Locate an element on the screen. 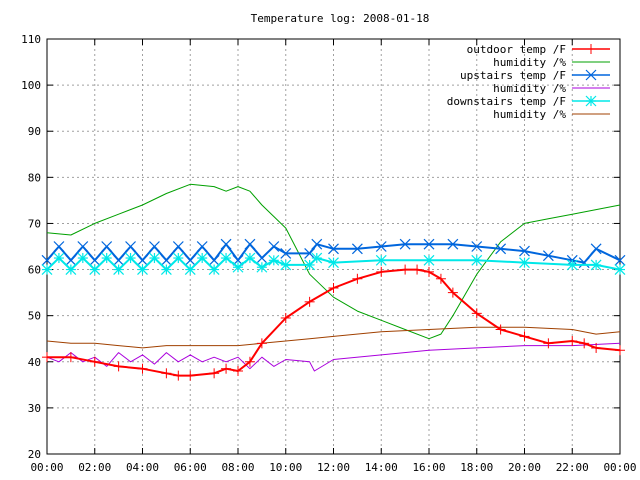 Image resolution: width=640 pixels, height=480 pixels. chart-title: Temperature log: 2008-01-18 is located at coordinates (340, 18).